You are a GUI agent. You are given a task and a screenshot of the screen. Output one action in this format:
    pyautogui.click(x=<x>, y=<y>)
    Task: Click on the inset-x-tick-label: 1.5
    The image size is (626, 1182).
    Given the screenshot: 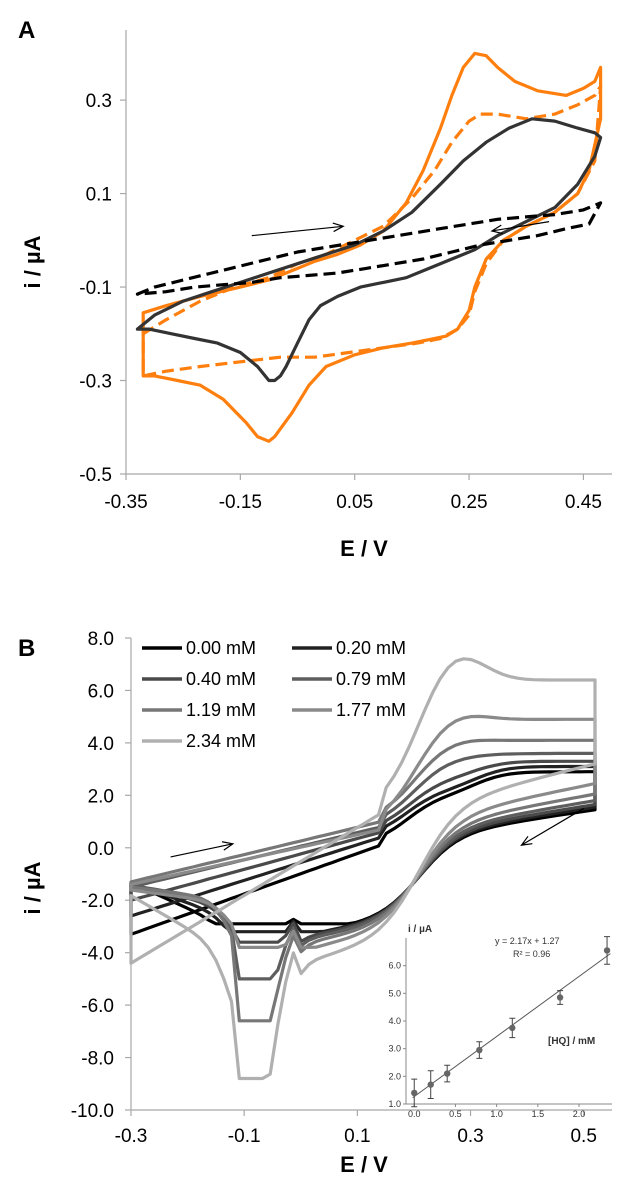 What is the action you would take?
    pyautogui.click(x=538, y=1114)
    